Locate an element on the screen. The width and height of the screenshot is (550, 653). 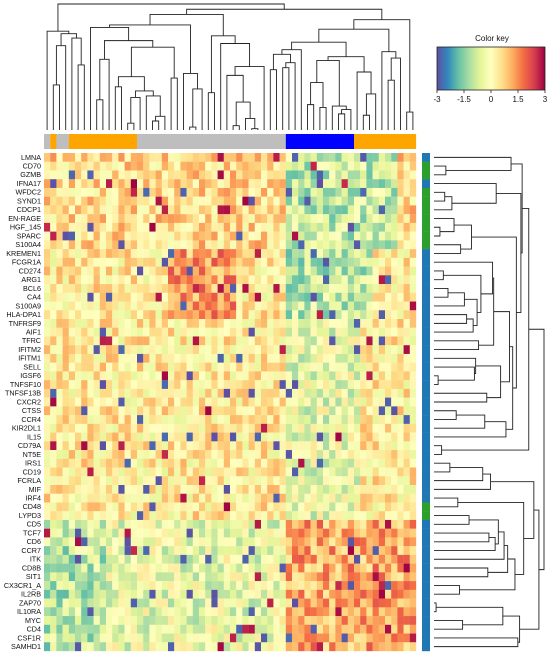
row-label: CA4 is located at coordinates (34, 297).